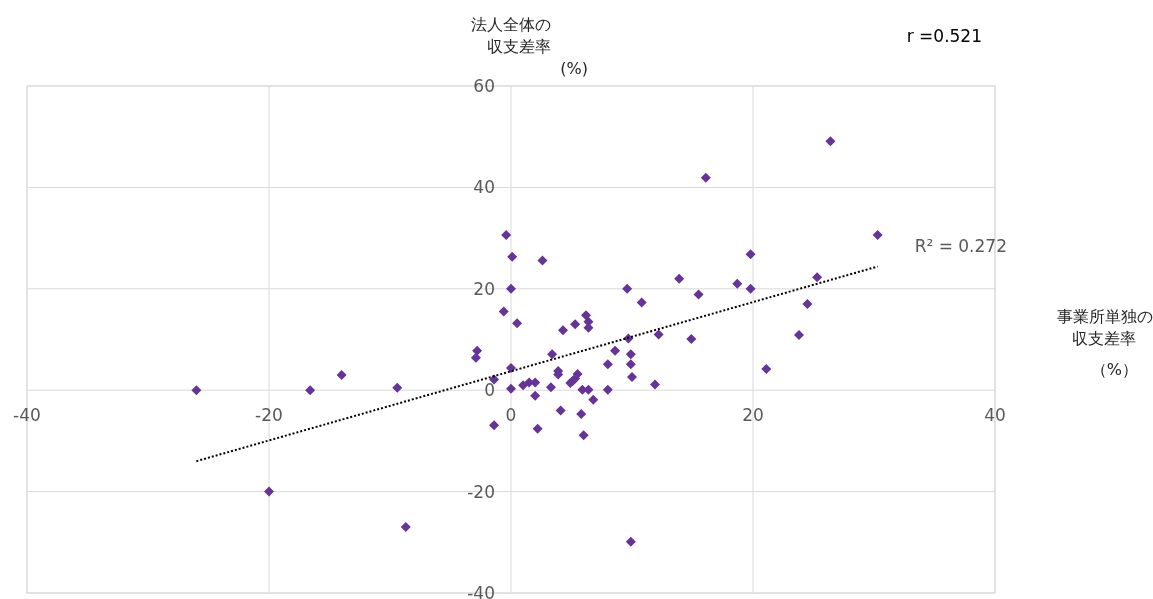 Image resolution: width=1153 pixels, height=599 pixels. What do you see at coordinates (481, 491) in the screenshot?
I see `y-tick-label: -20` at bounding box center [481, 491].